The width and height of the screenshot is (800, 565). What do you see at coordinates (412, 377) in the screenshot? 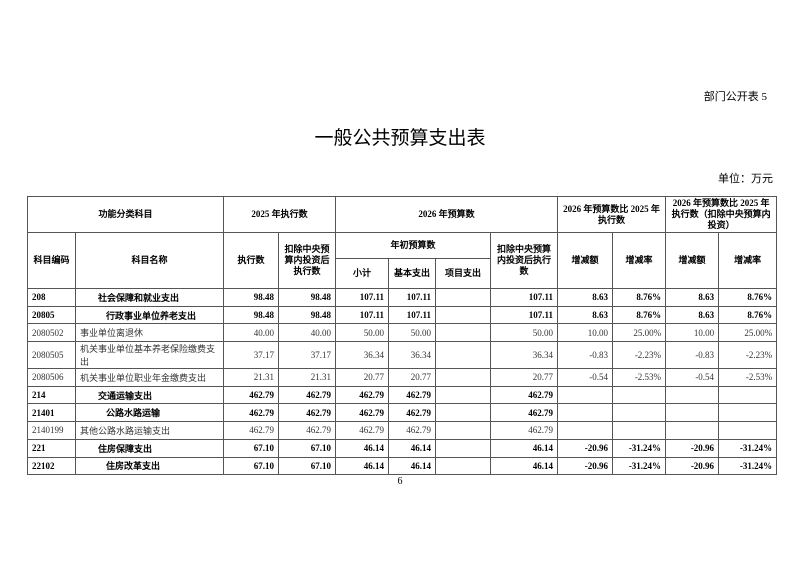
I see `cell-basic: 20.77` at bounding box center [412, 377].